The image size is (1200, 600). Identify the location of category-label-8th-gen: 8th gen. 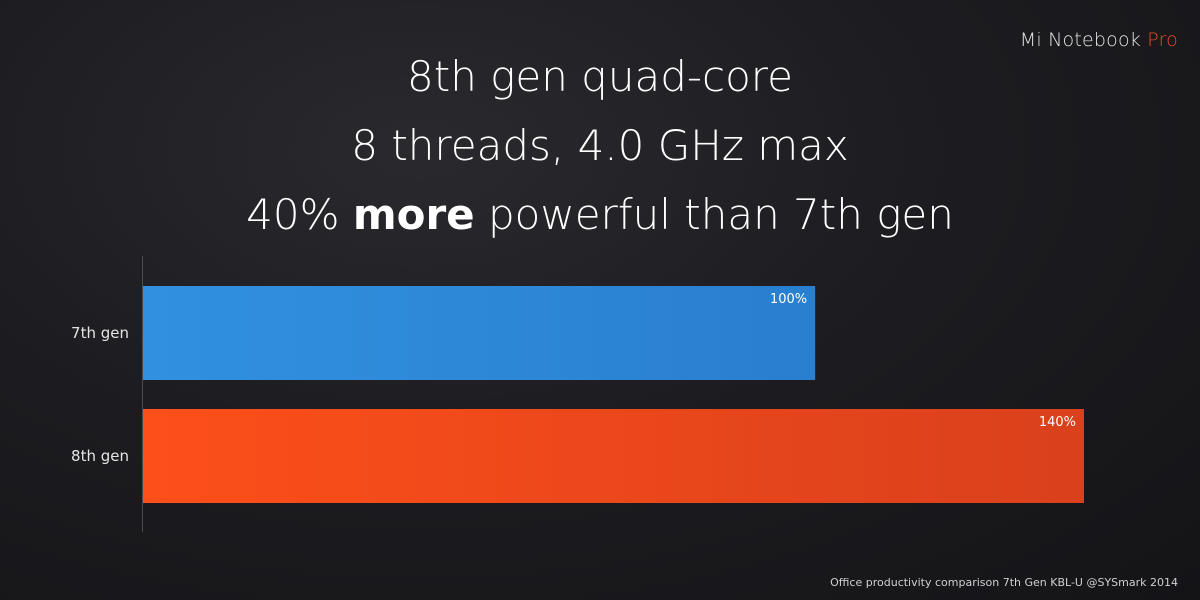
(100, 456).